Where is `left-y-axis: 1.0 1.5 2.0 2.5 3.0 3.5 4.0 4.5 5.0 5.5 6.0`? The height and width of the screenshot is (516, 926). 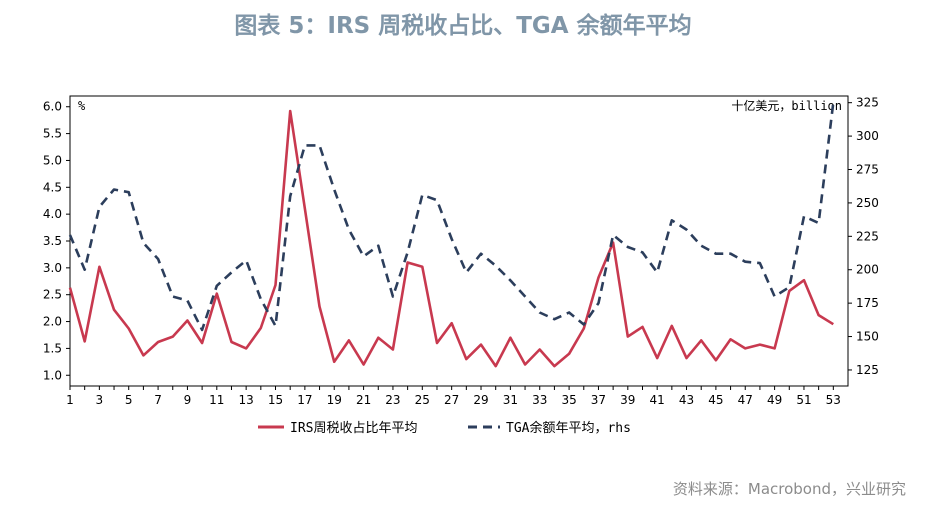 left-y-axis: 1.0 1.5 2.0 2.5 3.0 3.5 4.0 4.5 5.0 5.5 6.0 is located at coordinates (56, 241).